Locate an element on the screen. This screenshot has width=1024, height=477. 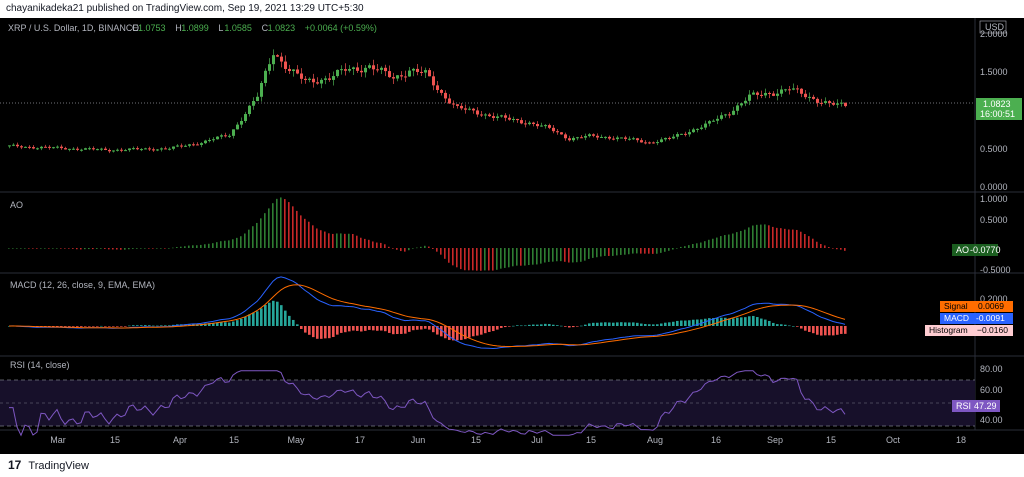
footer-brand-text: TradingView is located at coordinates (58, 466).